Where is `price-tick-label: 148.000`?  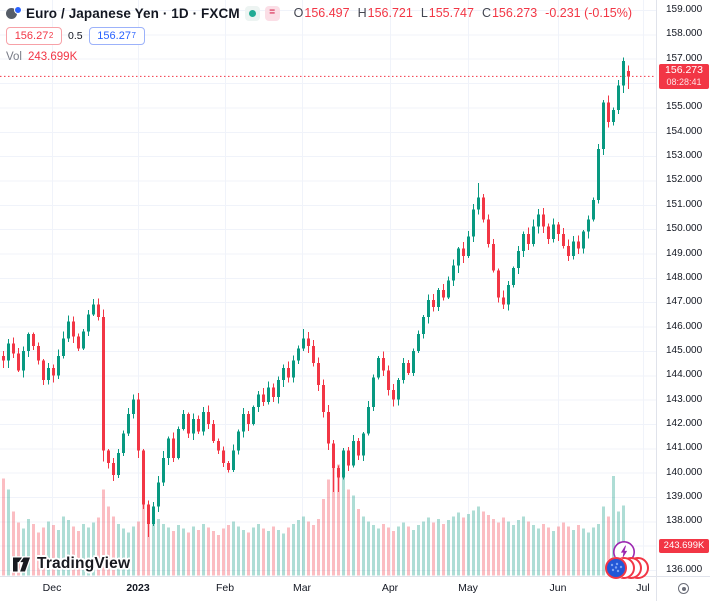
price-tick-label: 148.000 is located at coordinates (684, 277).